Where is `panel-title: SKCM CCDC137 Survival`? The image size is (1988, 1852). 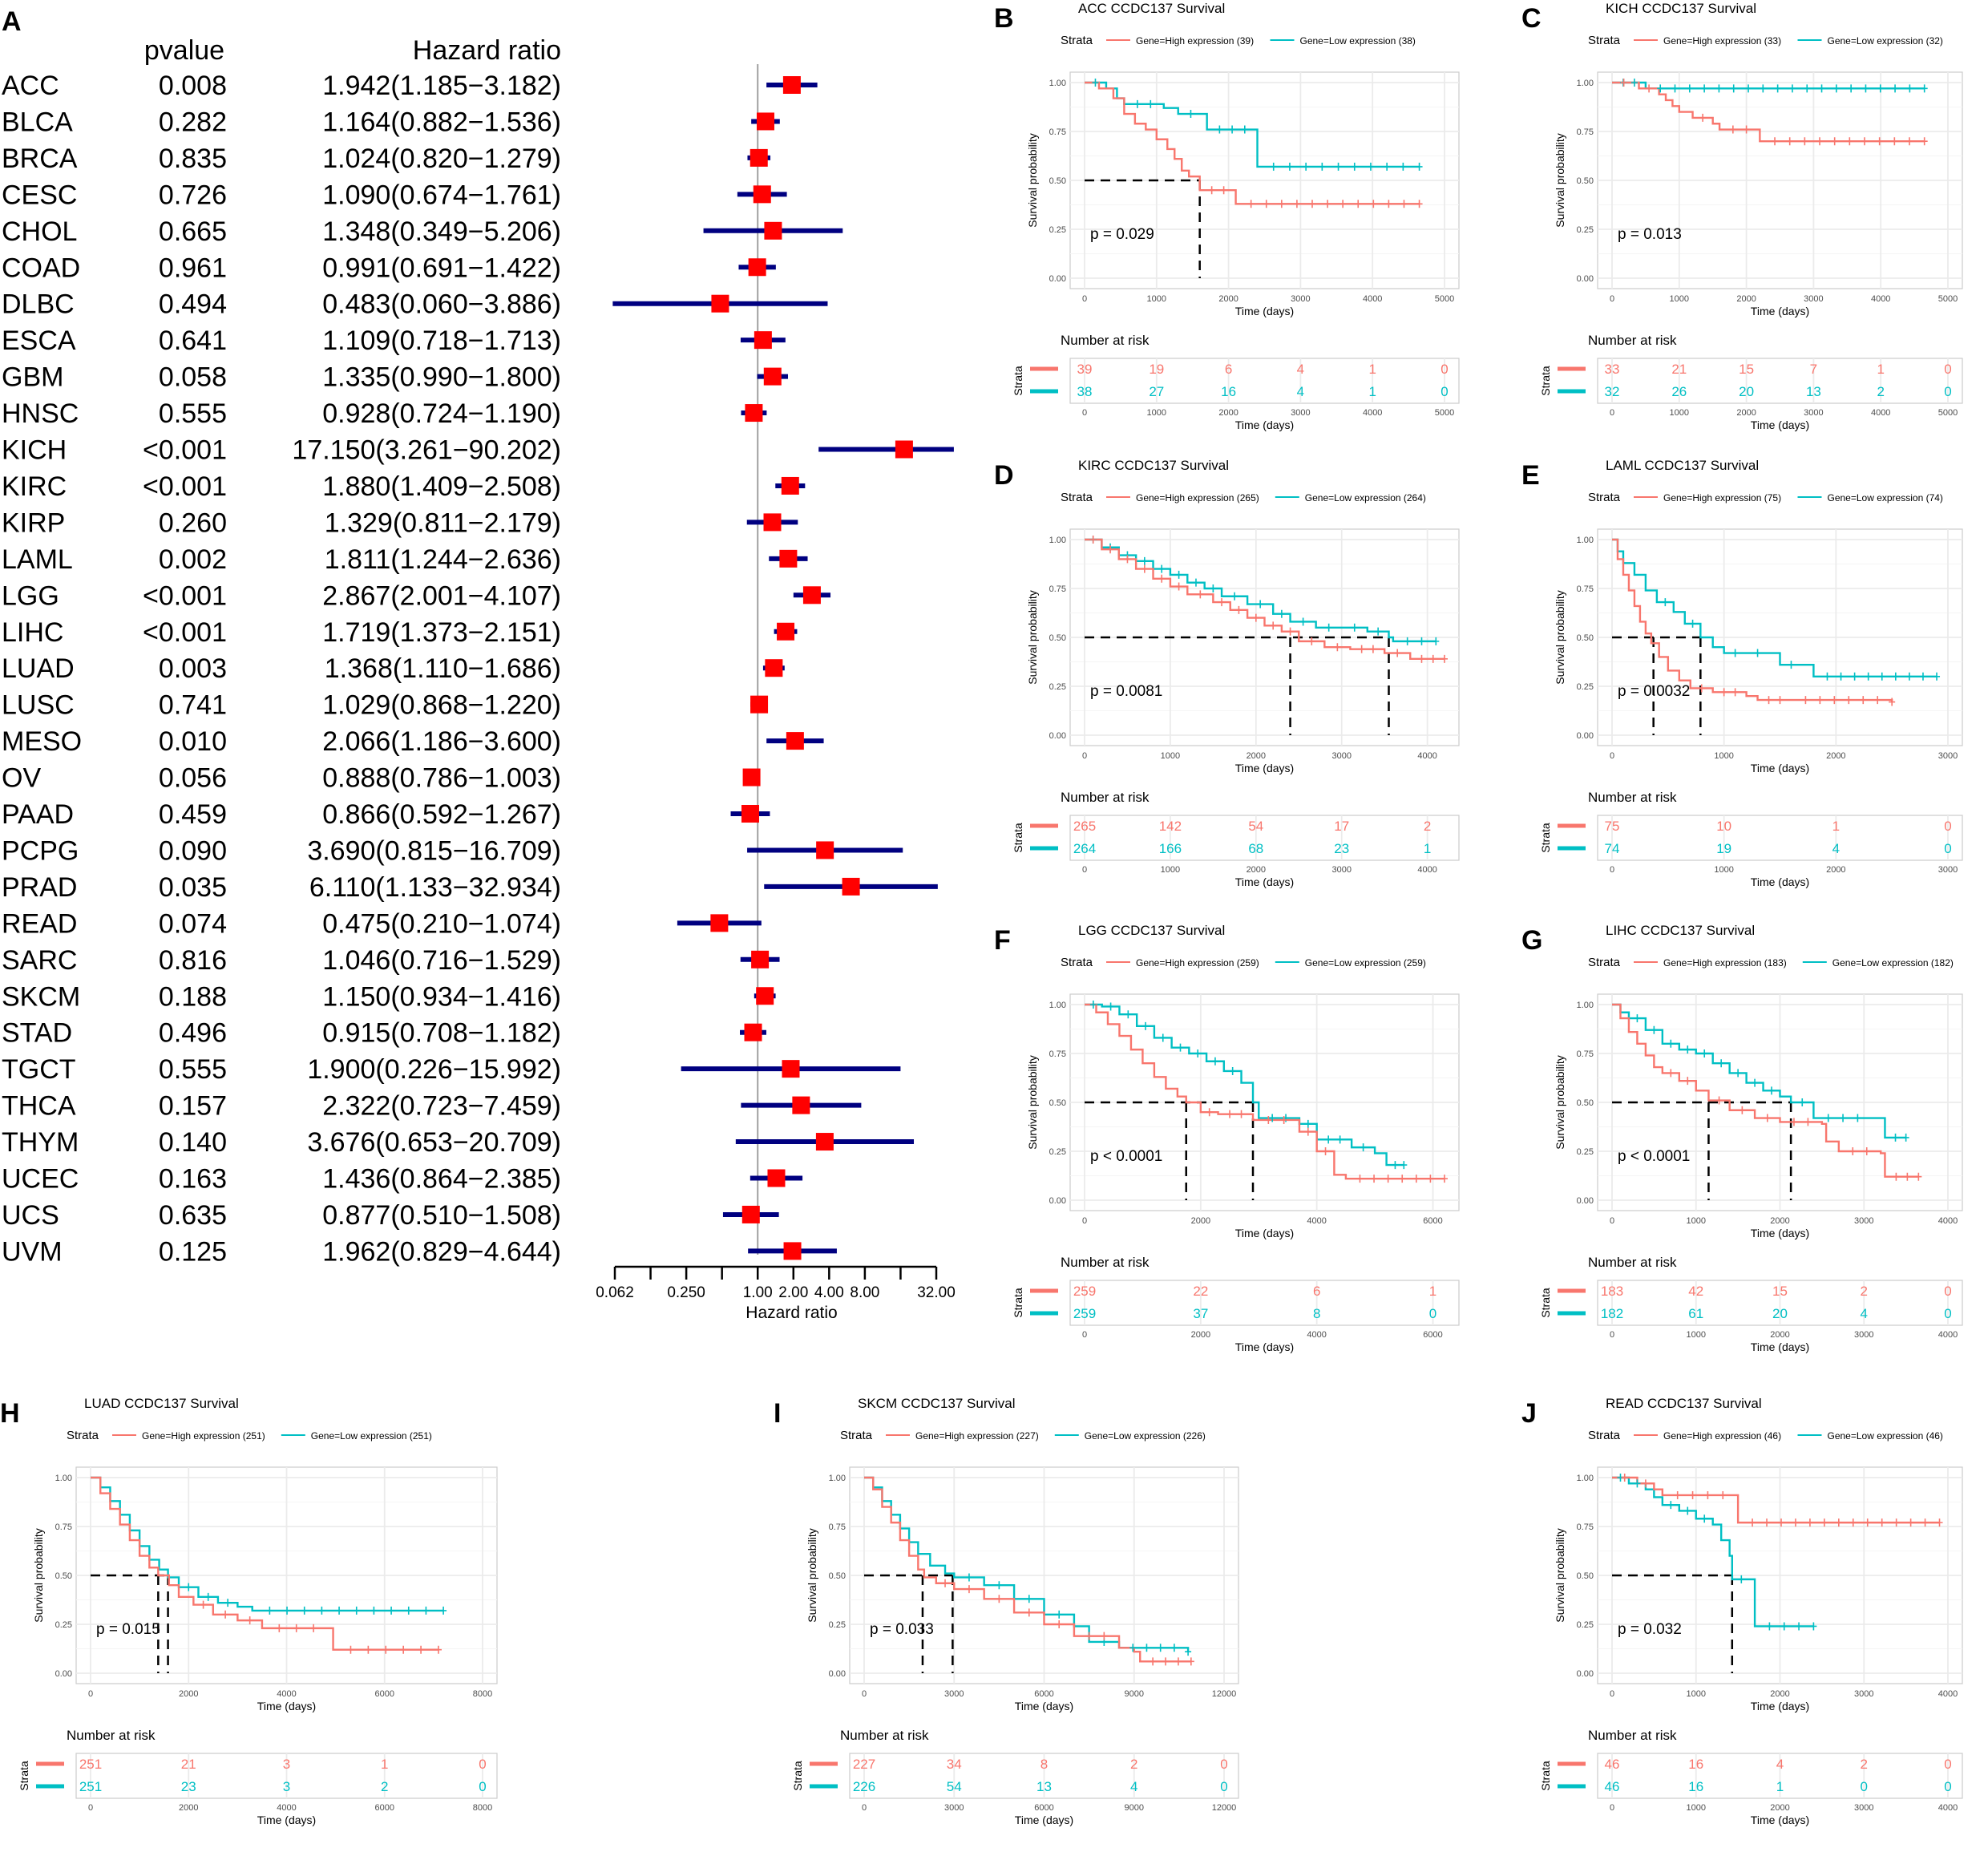
panel-title: SKCM CCDC137 Survival is located at coordinates (937, 1403).